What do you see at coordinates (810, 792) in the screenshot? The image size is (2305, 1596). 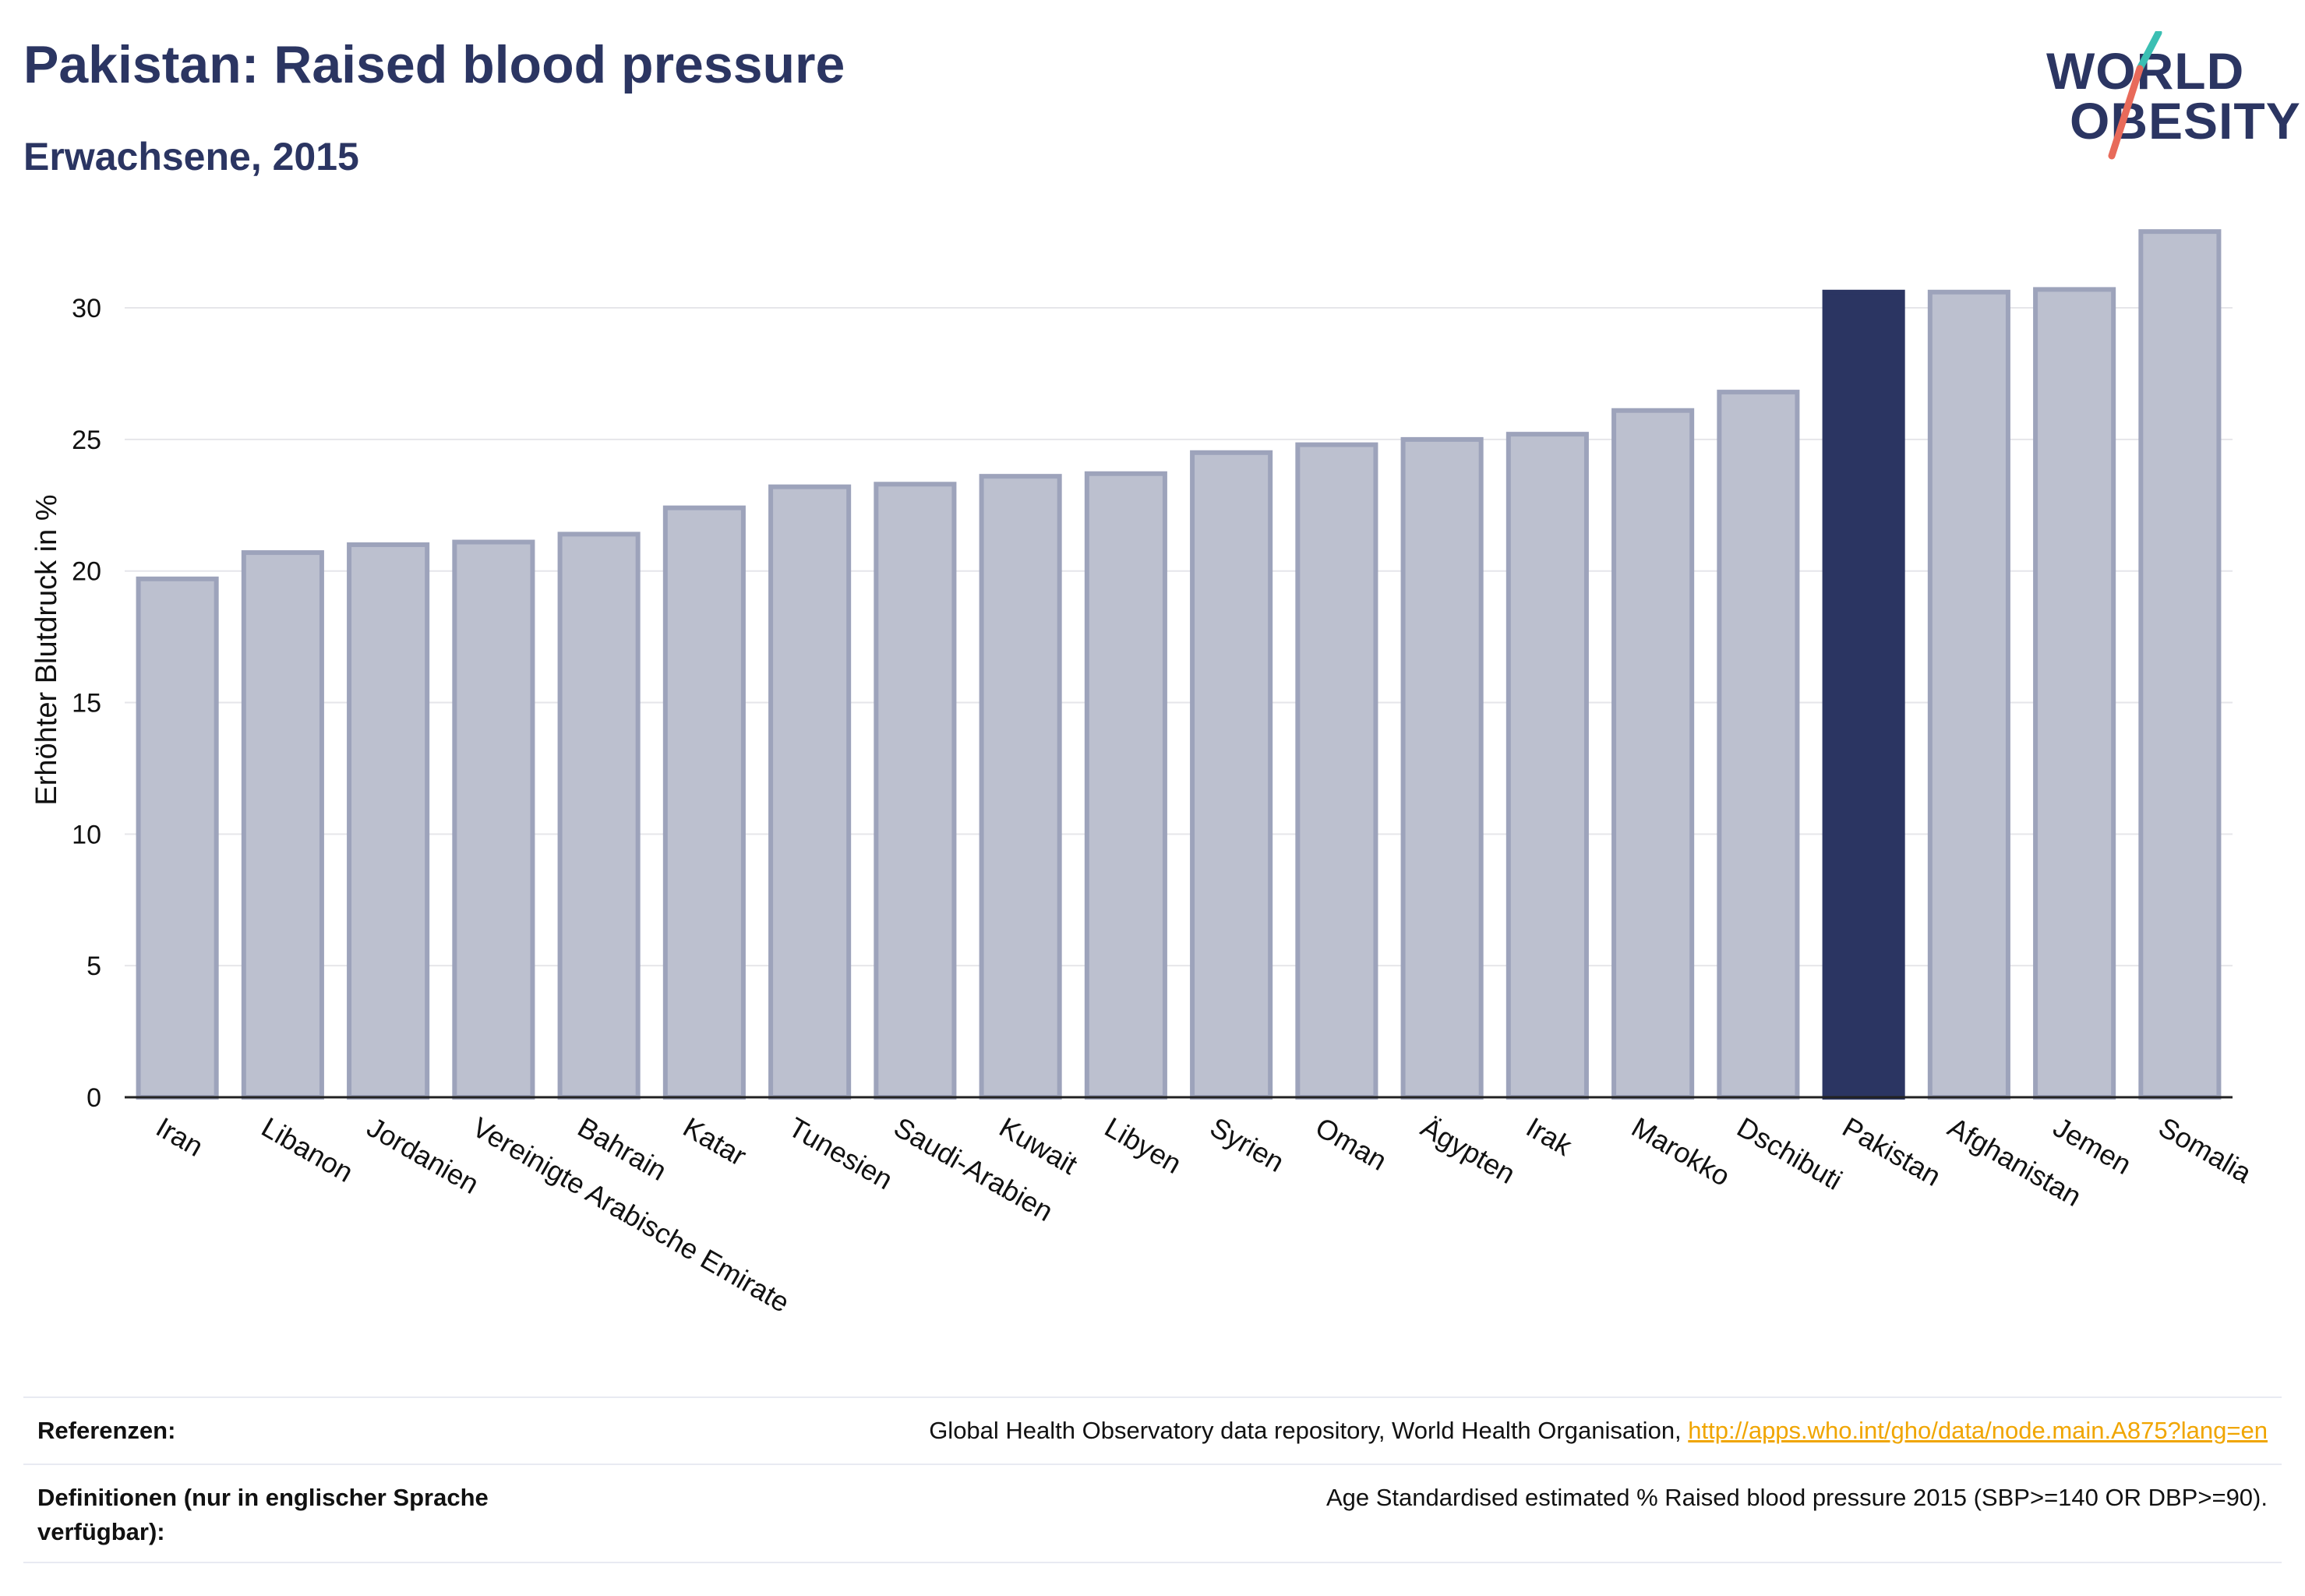 I see `bar-tunesien` at bounding box center [810, 792].